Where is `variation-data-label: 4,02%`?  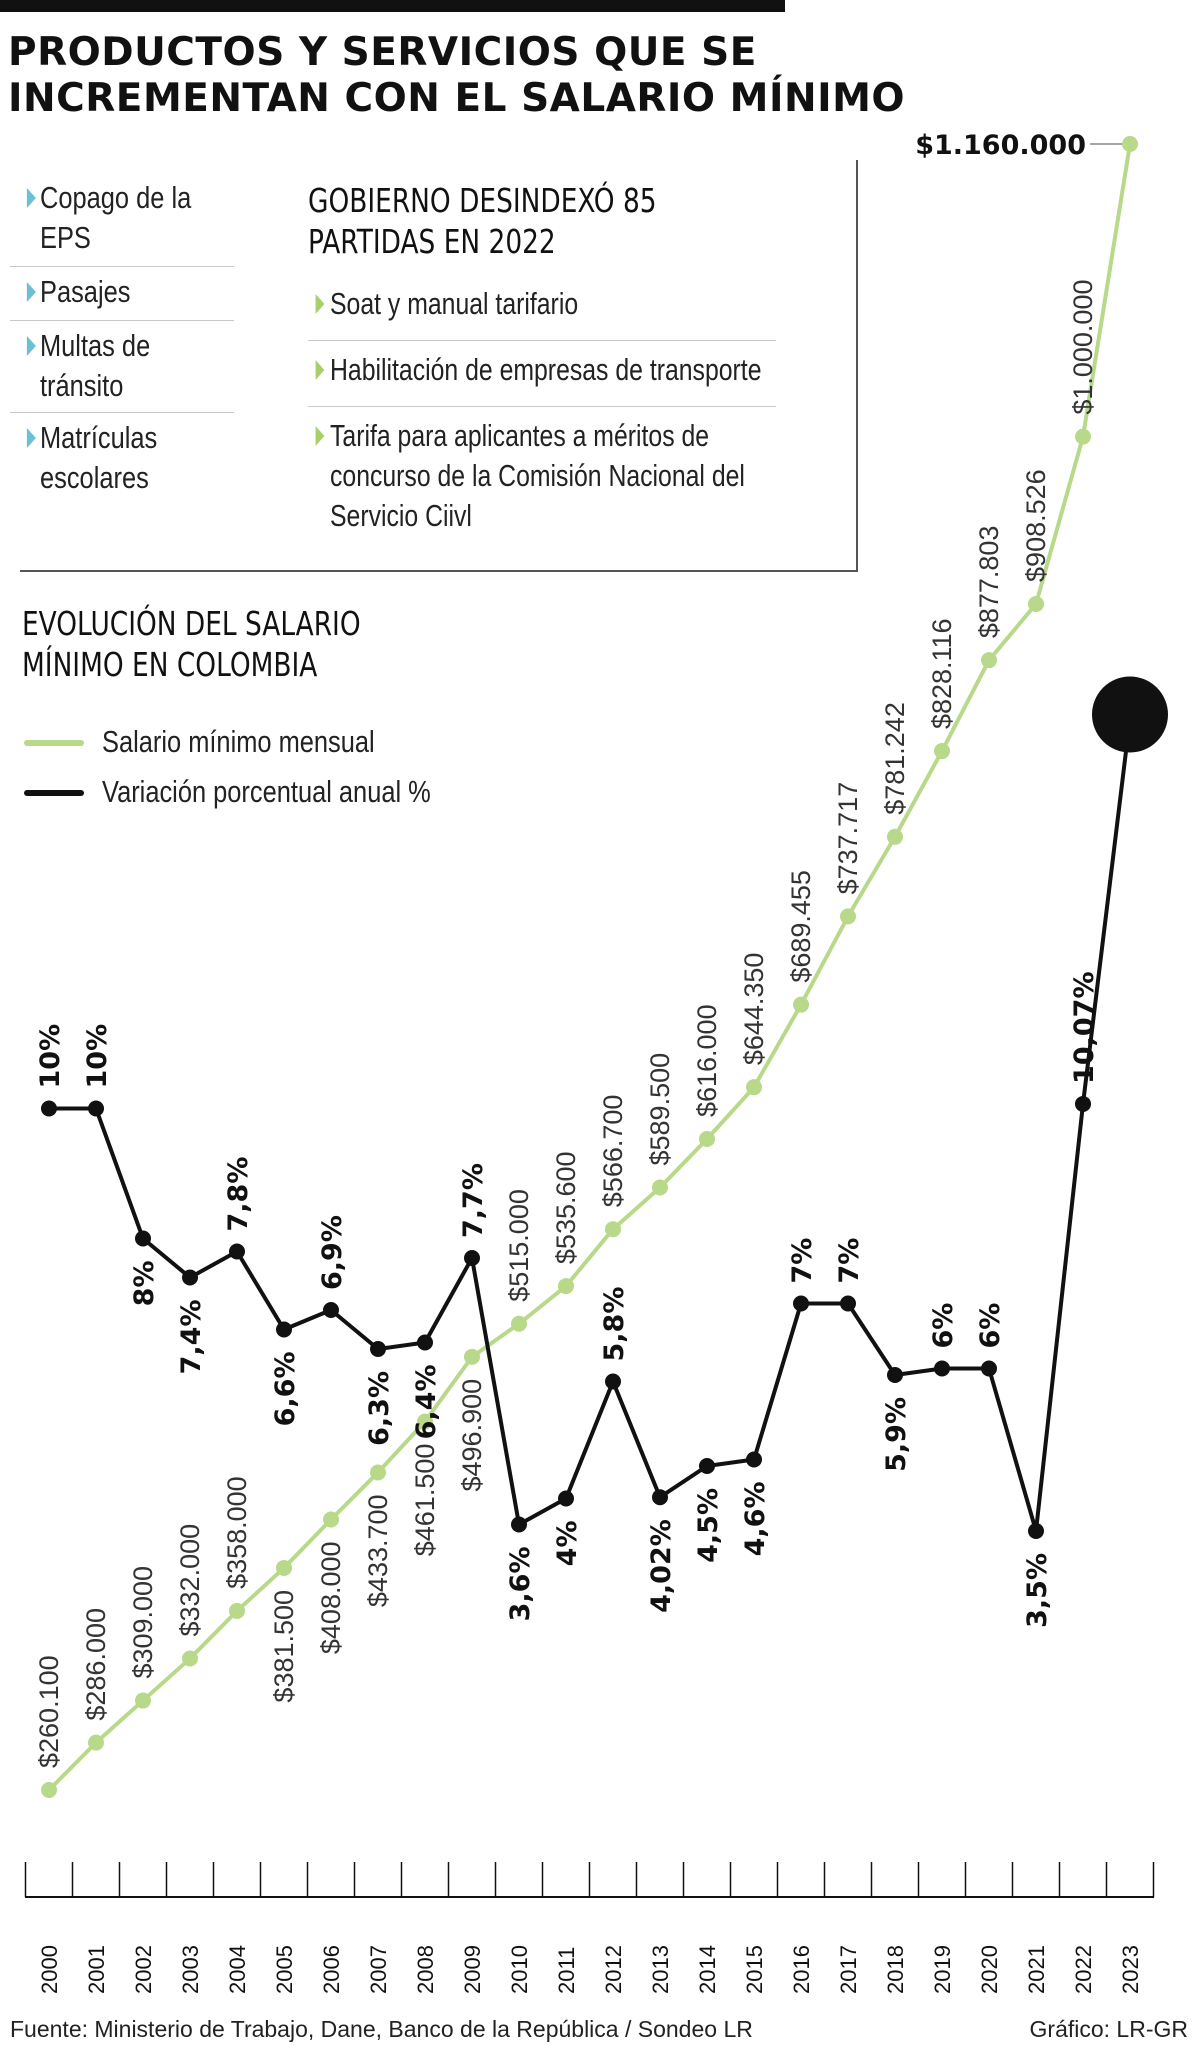
variation-data-label: 4,02% is located at coordinates (661, 1566).